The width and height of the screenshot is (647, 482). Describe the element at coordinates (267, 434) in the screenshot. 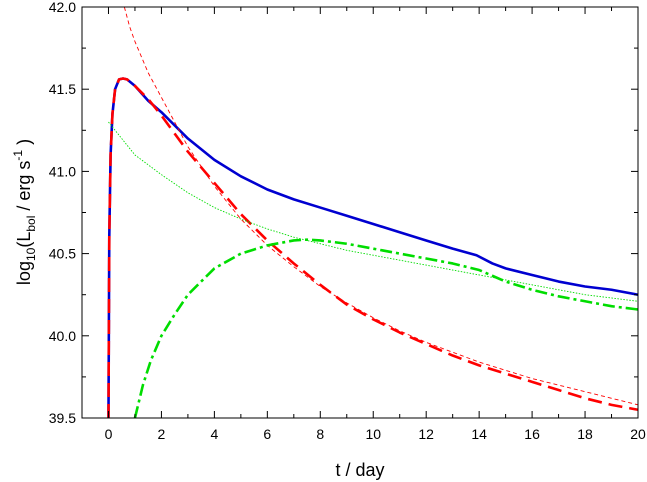

I see `x-tick-label: 6` at that location.